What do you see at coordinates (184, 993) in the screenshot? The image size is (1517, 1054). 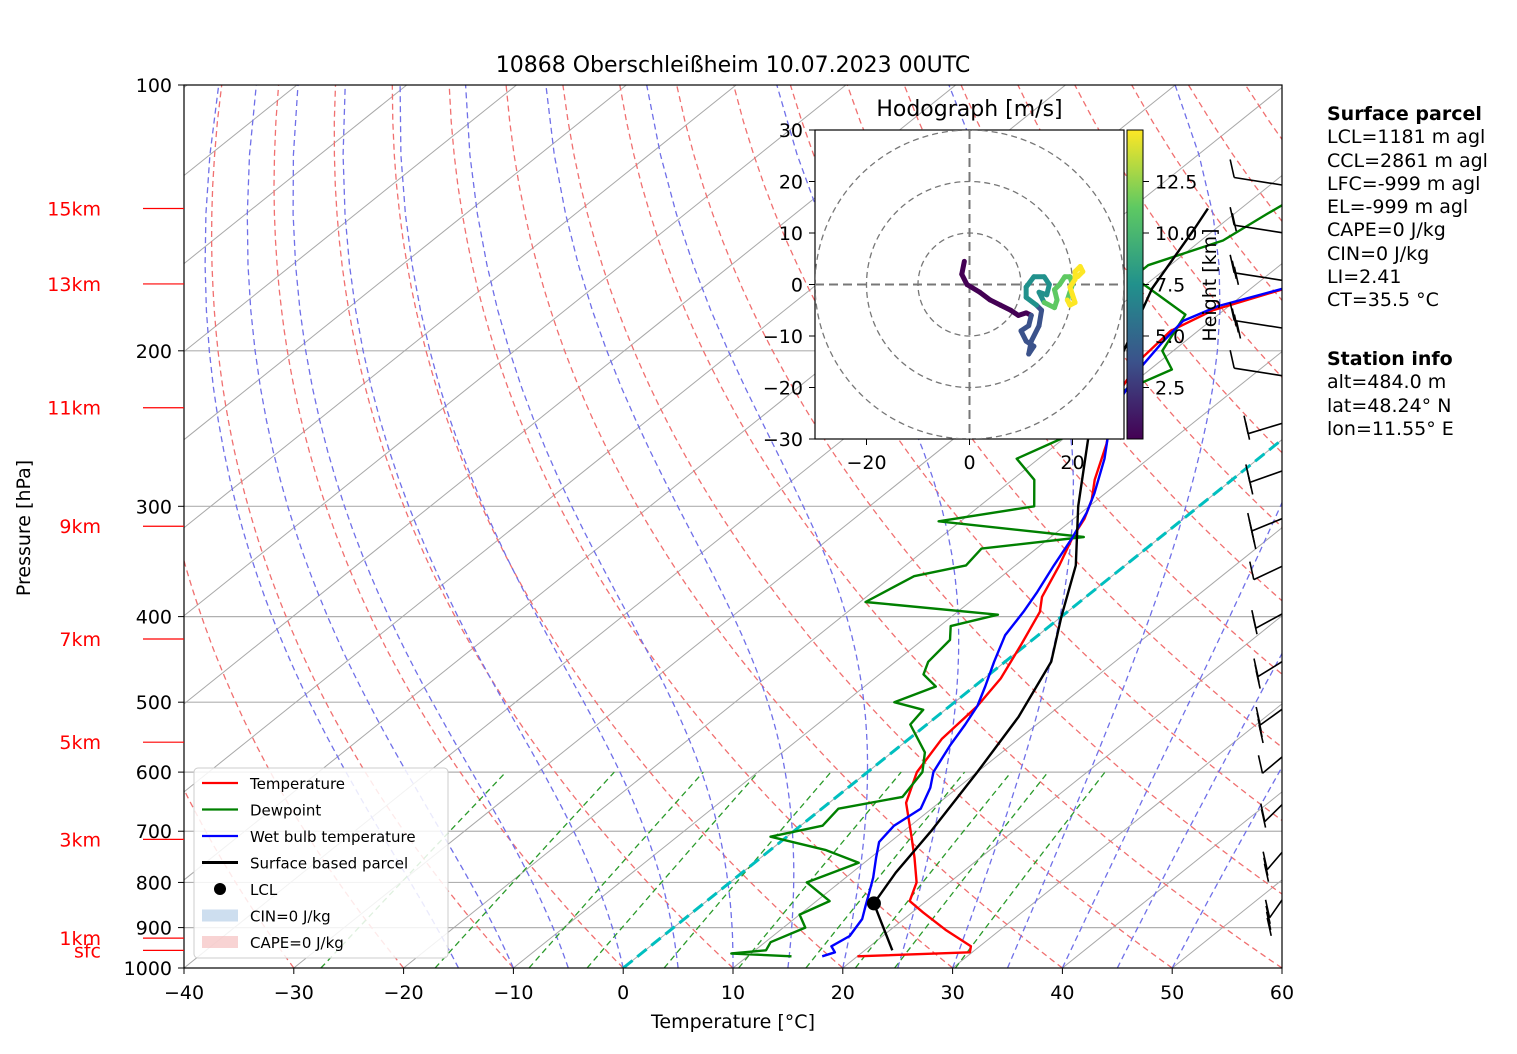 I see `x-tick-label: −40` at bounding box center [184, 993].